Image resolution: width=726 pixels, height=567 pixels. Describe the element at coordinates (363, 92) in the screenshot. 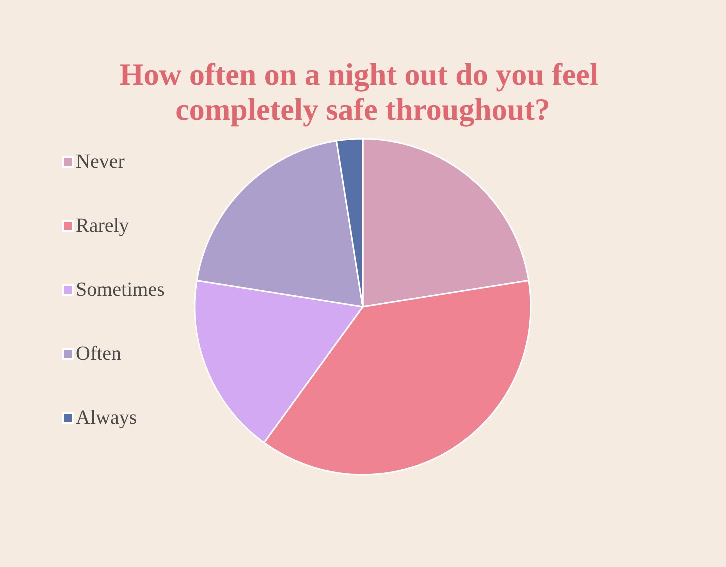

I see `chart-title: How often on a night out do you feel completely safe throughout?` at that location.